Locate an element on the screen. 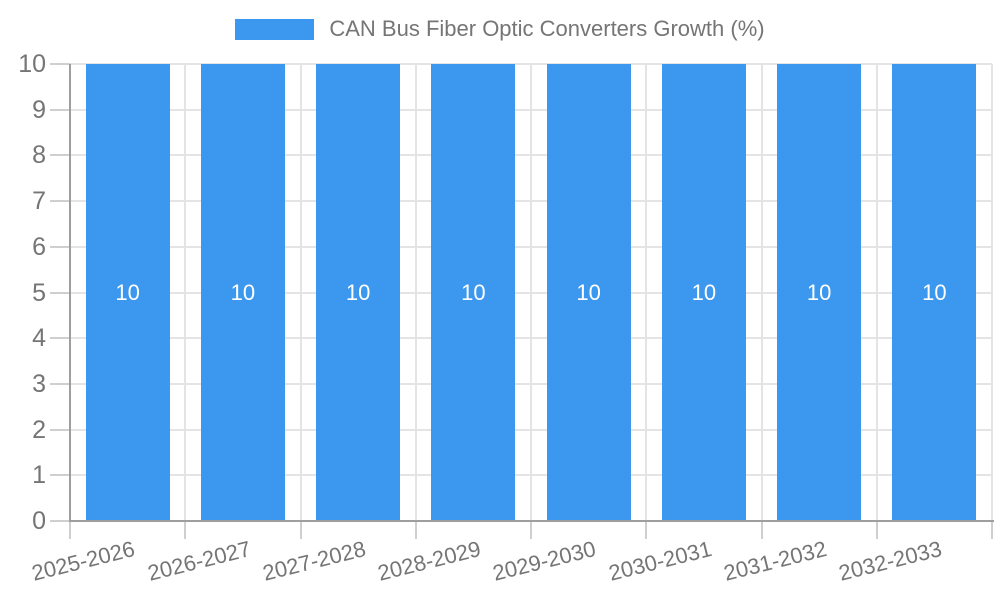  x-axis-label: 2028-2029 is located at coordinates (429, 561).